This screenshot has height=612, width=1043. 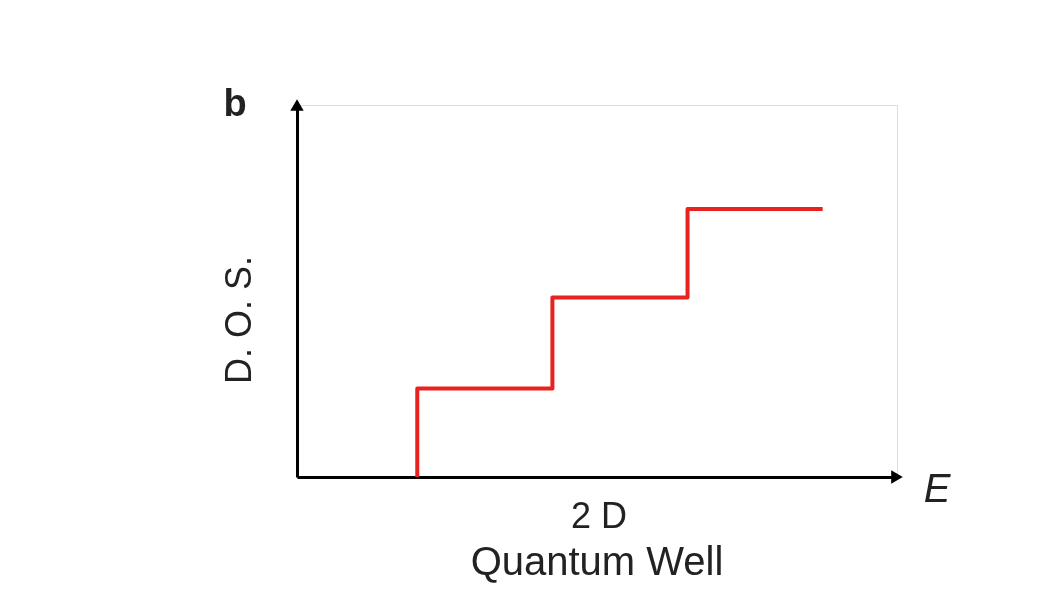 I want to click on text: 2 D, so click(x=599, y=515).